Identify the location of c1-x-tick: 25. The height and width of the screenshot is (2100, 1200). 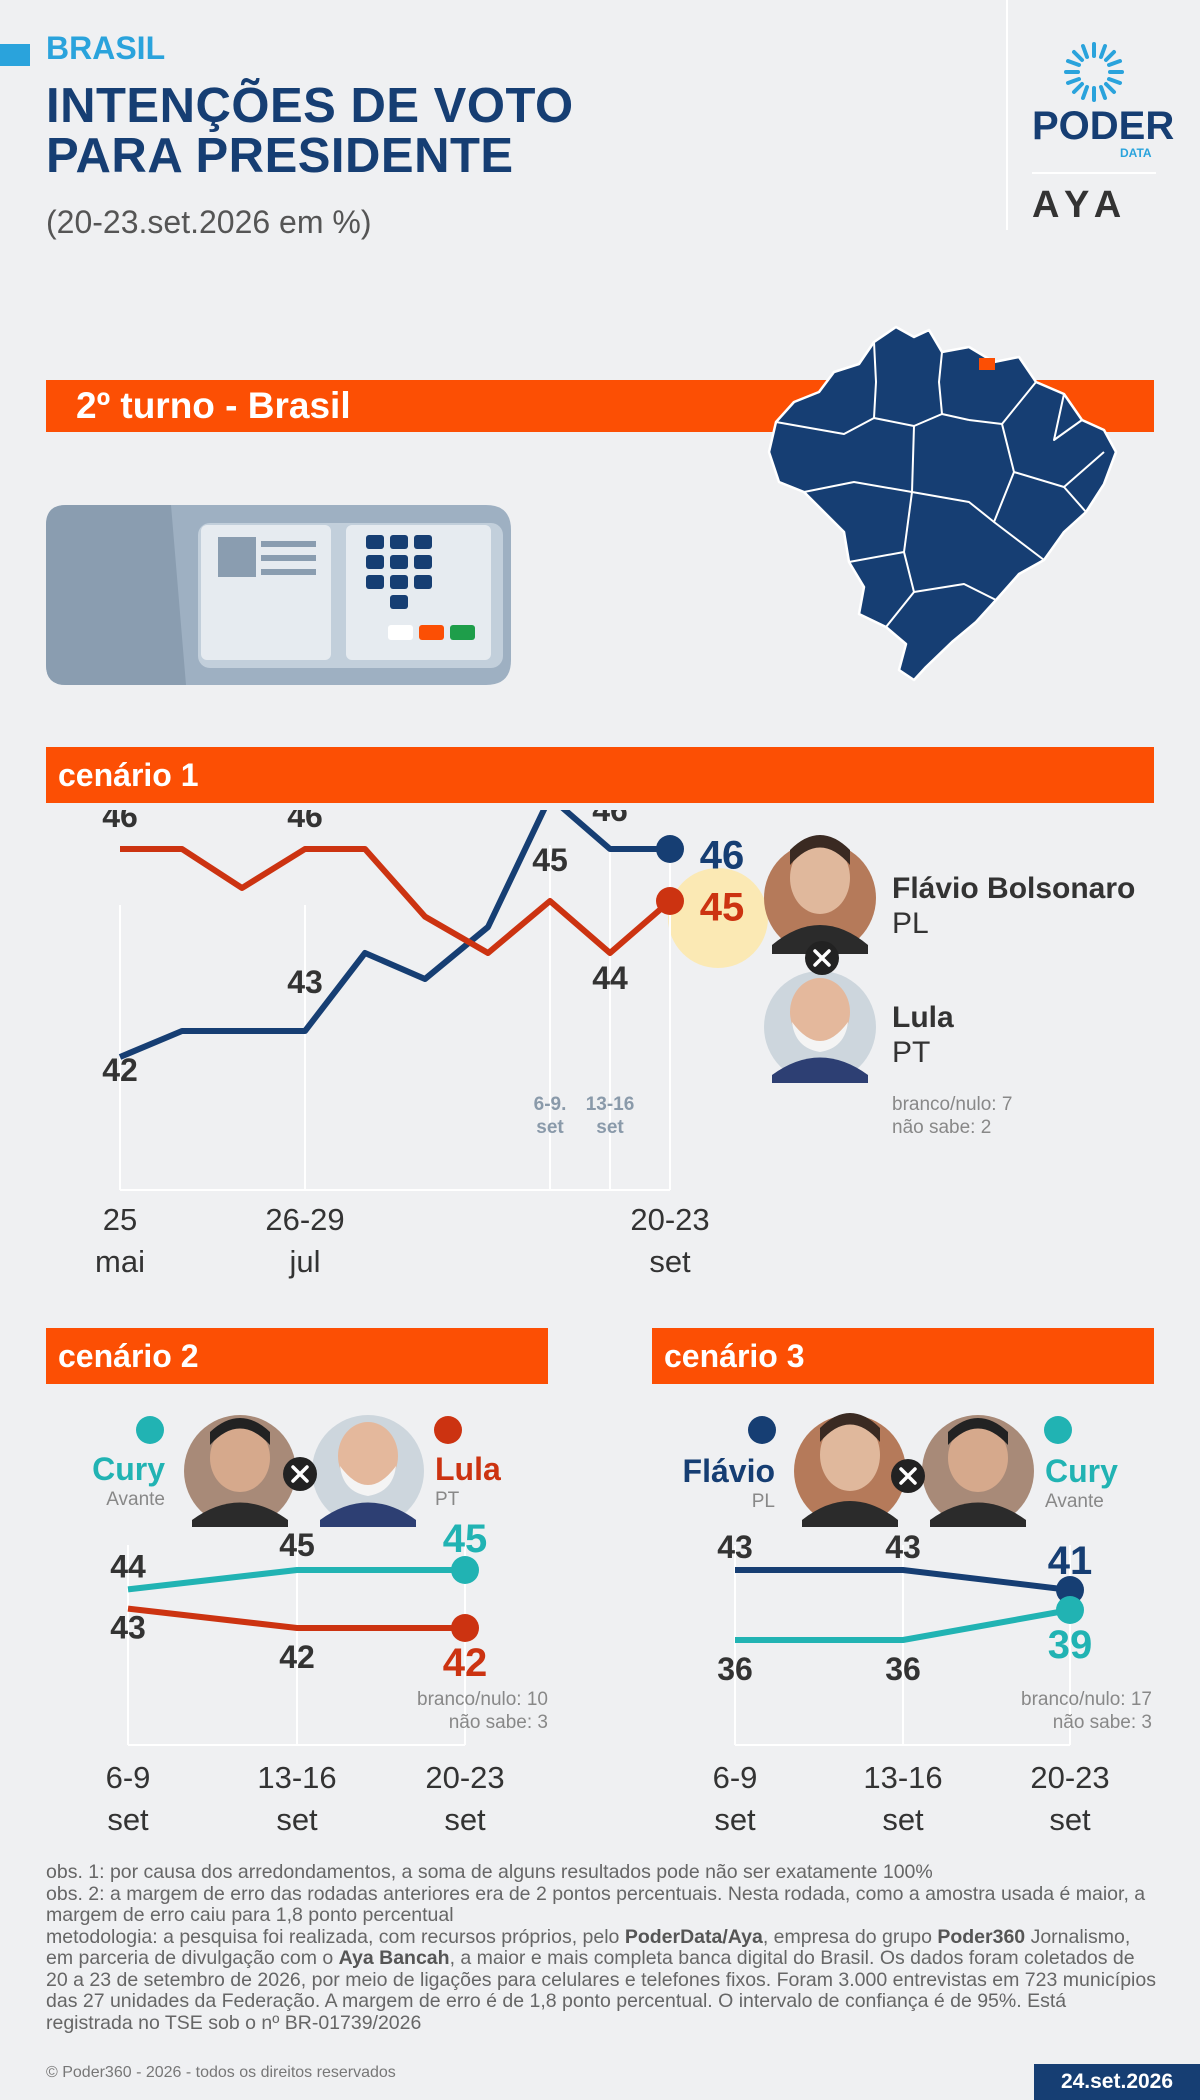
(120, 1219).